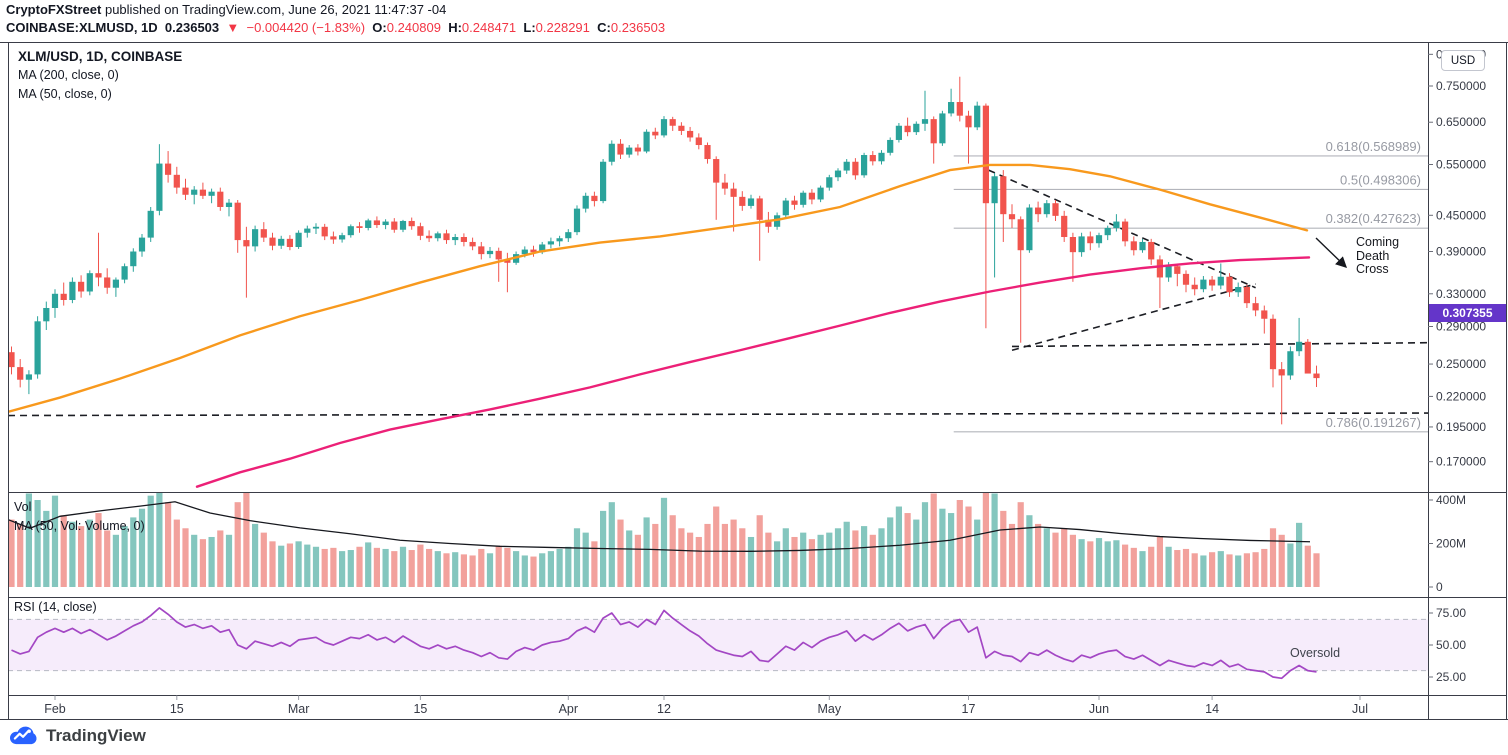  I want to click on axis-tick-label: 0.170000, so click(1461, 462).